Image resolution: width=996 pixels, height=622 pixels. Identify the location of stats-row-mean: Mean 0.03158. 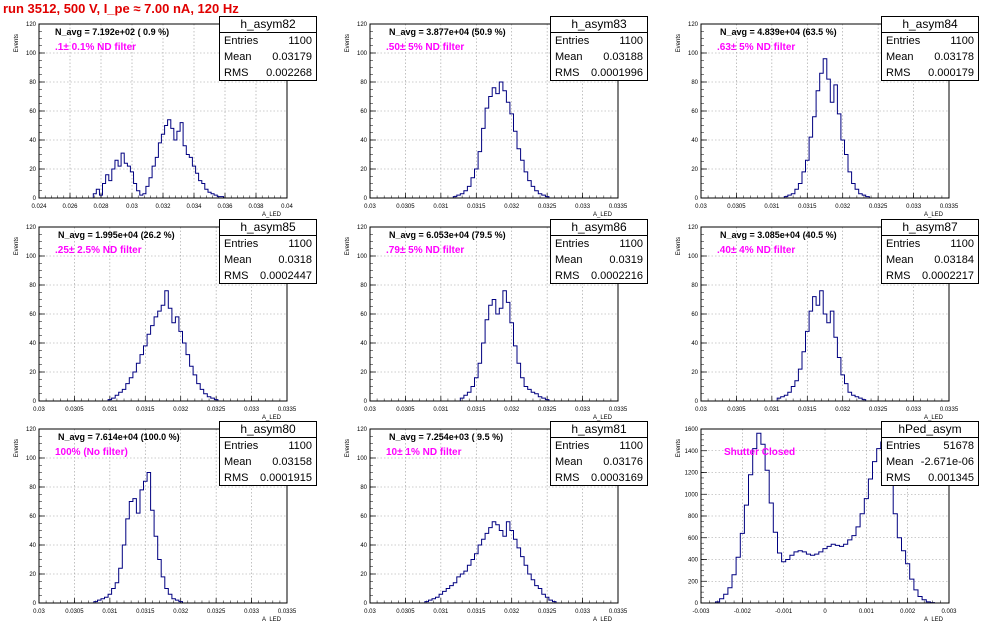
(268, 462).